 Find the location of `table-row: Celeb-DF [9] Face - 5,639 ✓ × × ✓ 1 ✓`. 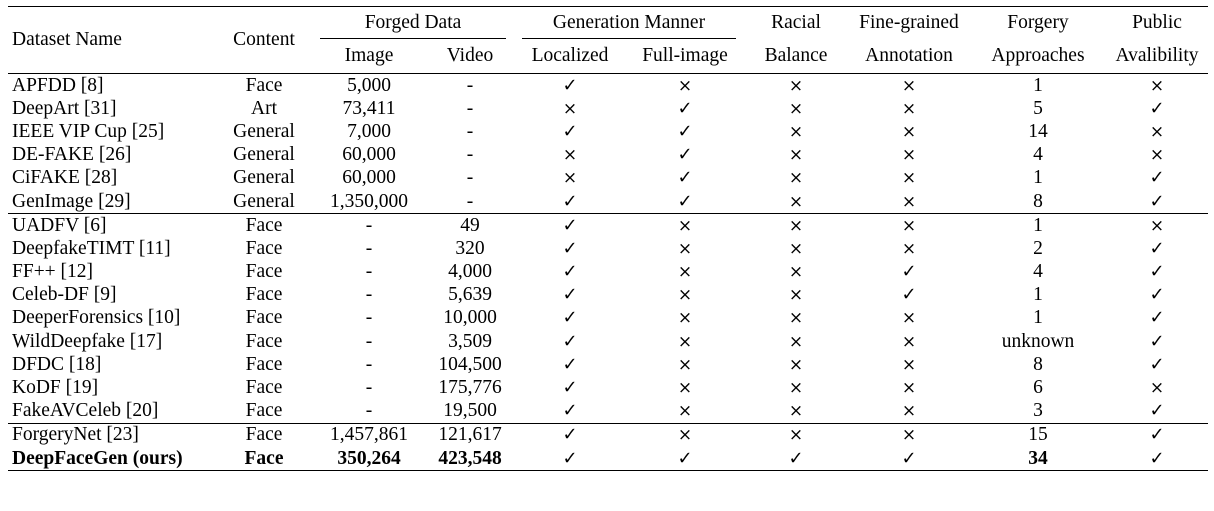

table-row: Celeb-DF [9] Face - 5,639 ✓ × × ✓ 1 ✓ is located at coordinates (608, 295).